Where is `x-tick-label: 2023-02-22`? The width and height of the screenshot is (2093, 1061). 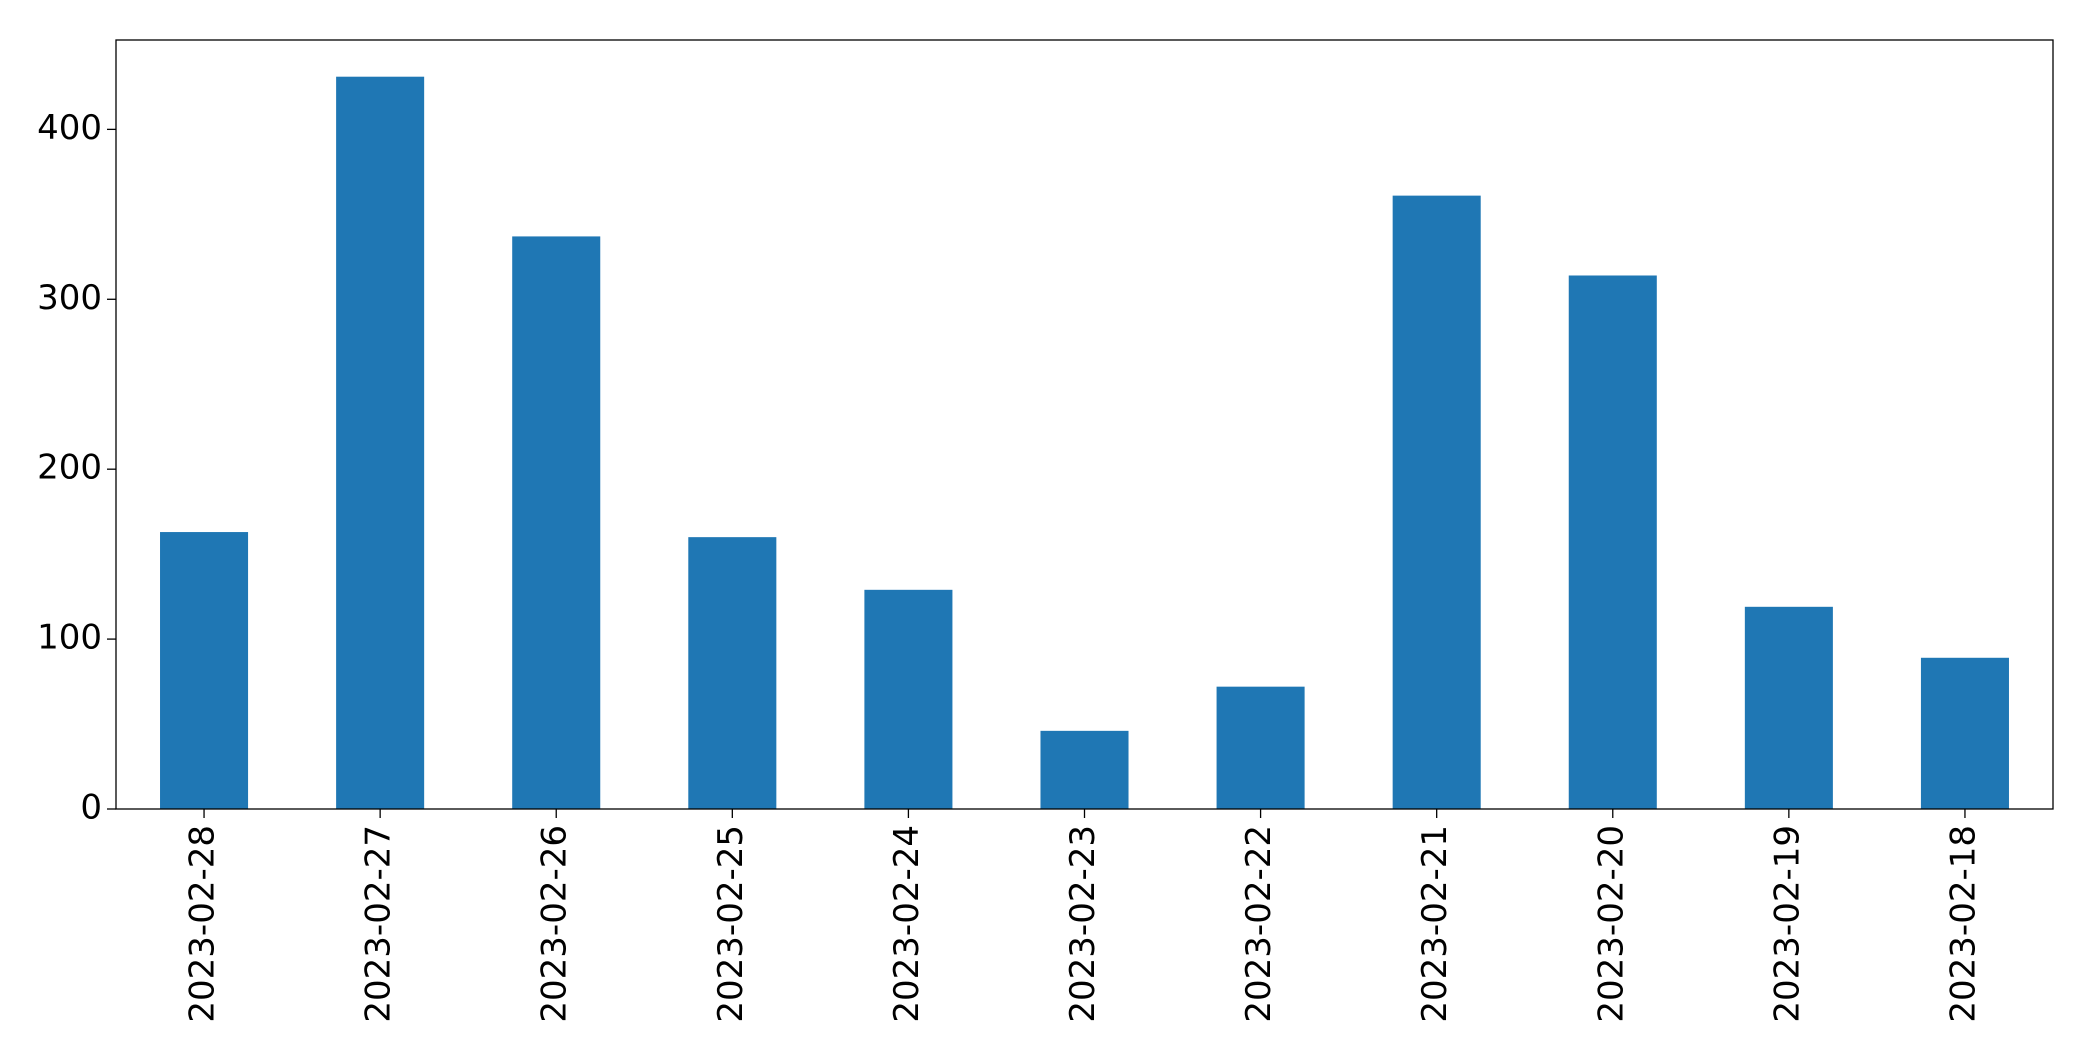 x-tick-label: 2023-02-22 is located at coordinates (1259, 924).